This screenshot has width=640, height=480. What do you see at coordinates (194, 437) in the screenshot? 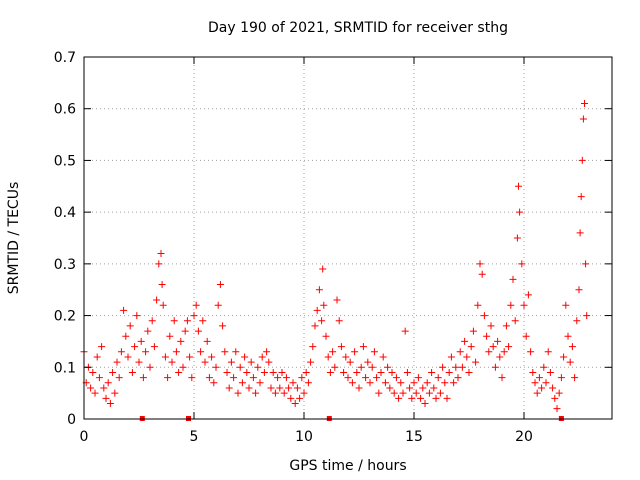
I see `x-tick-label: 5` at bounding box center [194, 437].